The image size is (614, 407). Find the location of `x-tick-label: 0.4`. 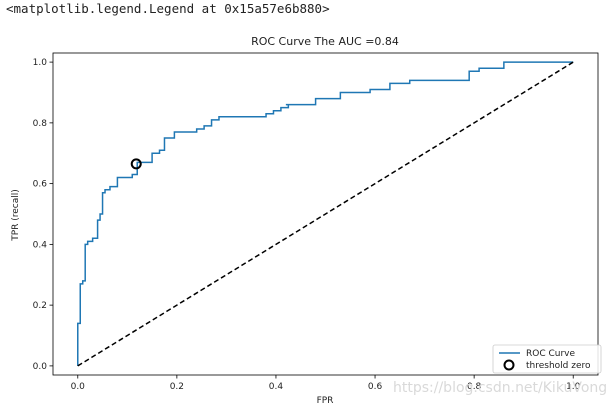

x-tick-label: 0.4 is located at coordinates (276, 387).